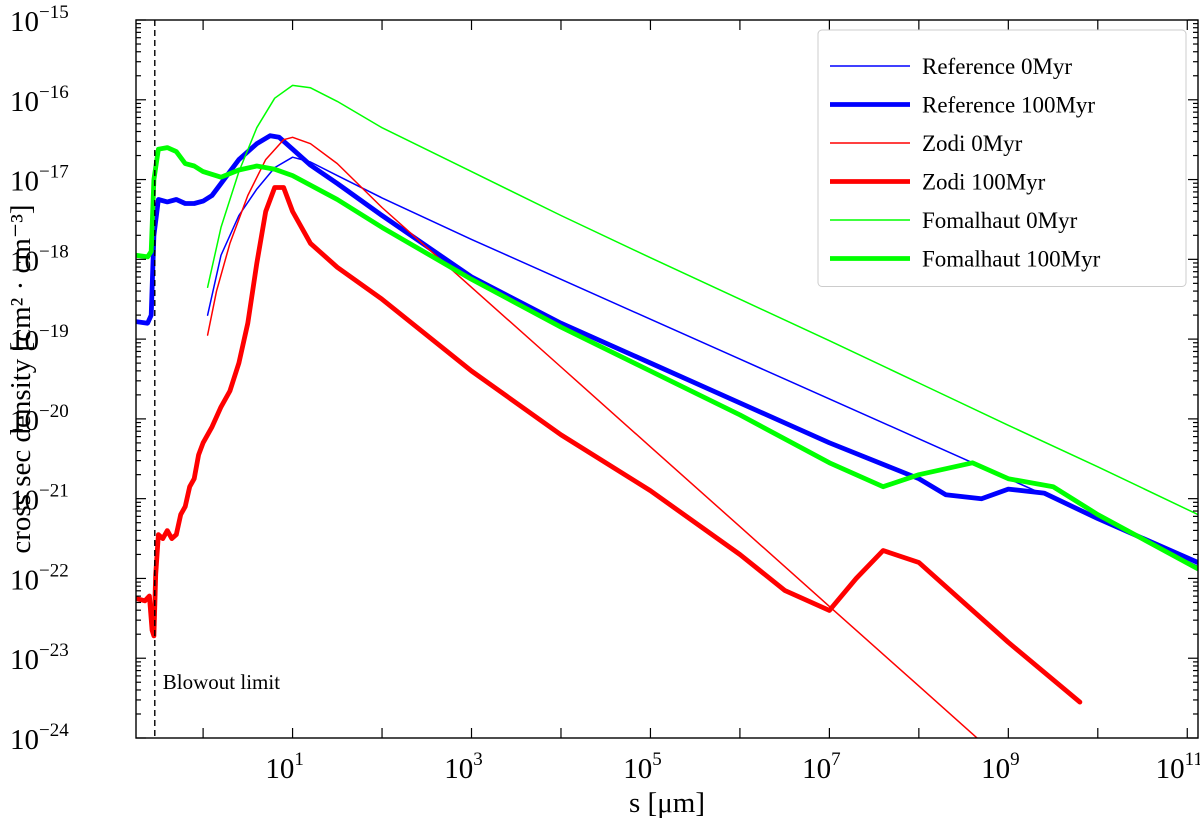  What do you see at coordinates (39, 738) in the screenshot?
I see `y-tick-label: 10−24` at bounding box center [39, 738].